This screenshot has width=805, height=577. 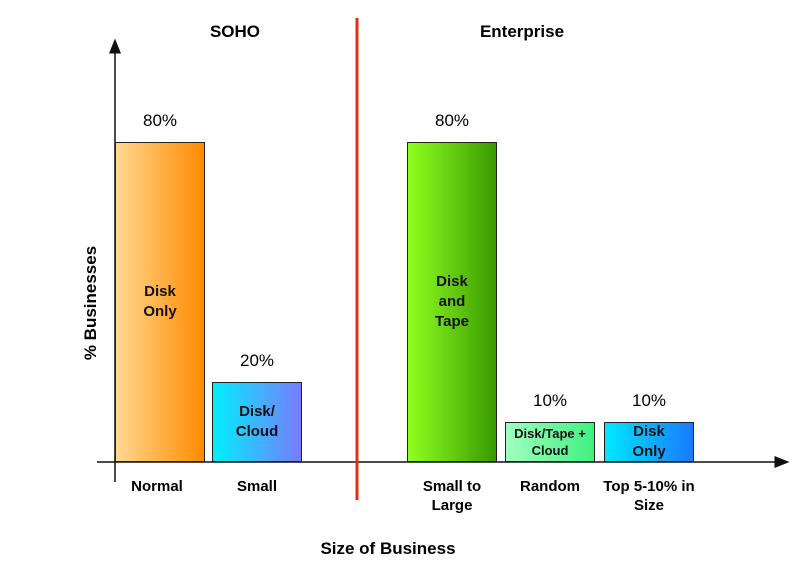 I want to click on bar-label: Disk/ Cloud, so click(x=257, y=421).